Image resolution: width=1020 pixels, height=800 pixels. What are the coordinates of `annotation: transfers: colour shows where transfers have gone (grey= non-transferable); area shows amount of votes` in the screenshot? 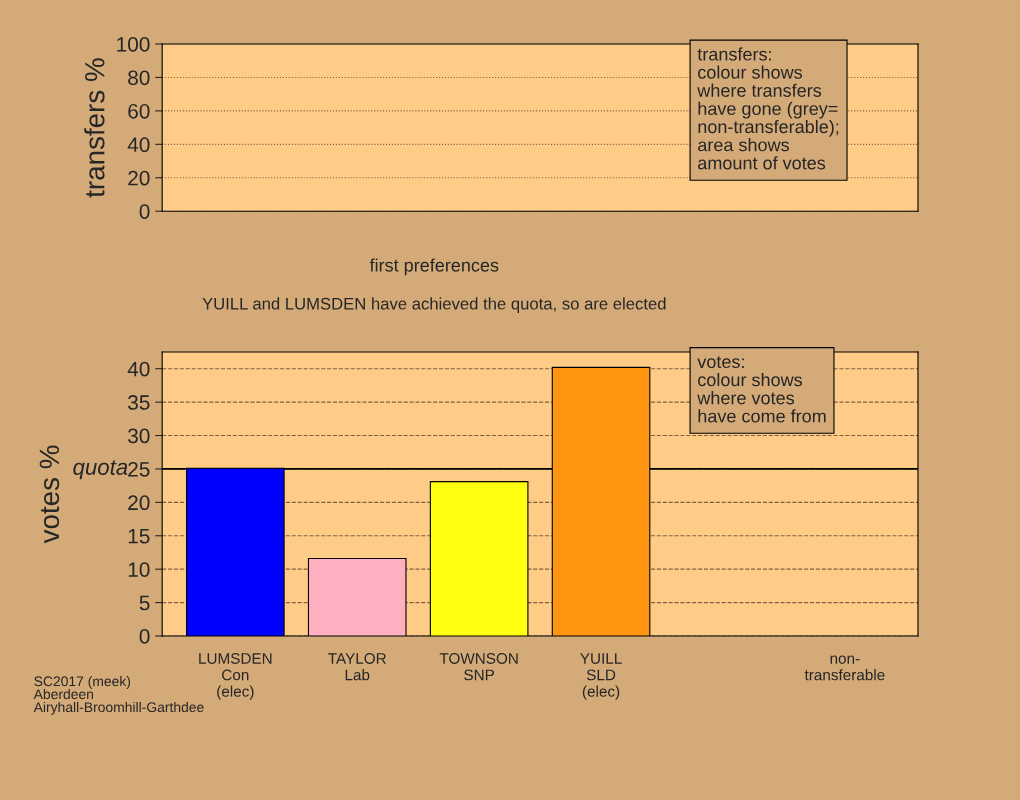 It's located at (768, 108).